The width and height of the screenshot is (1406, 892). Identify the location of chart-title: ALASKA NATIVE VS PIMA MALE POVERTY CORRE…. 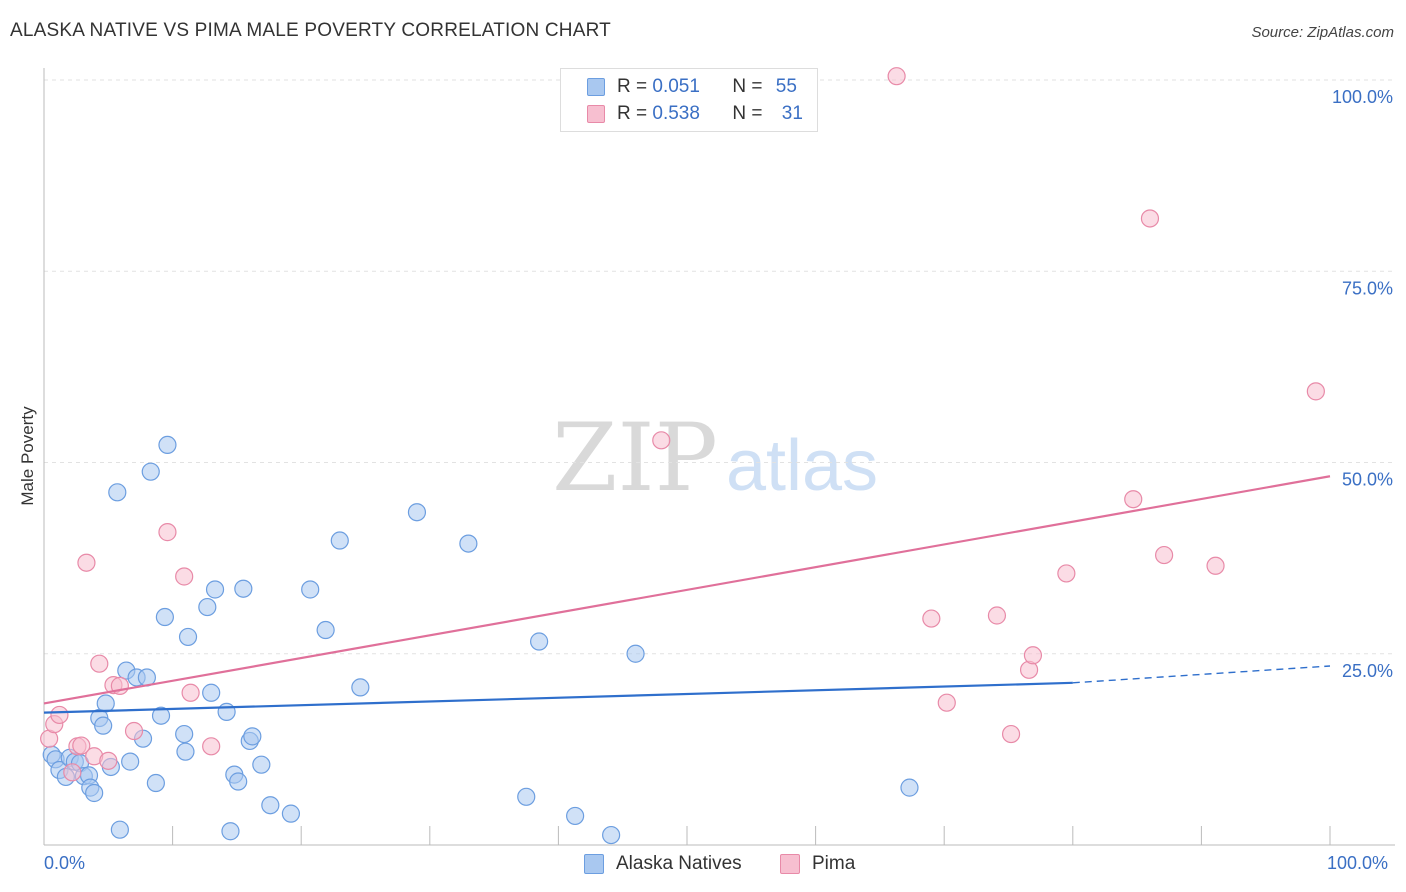
(310, 30).